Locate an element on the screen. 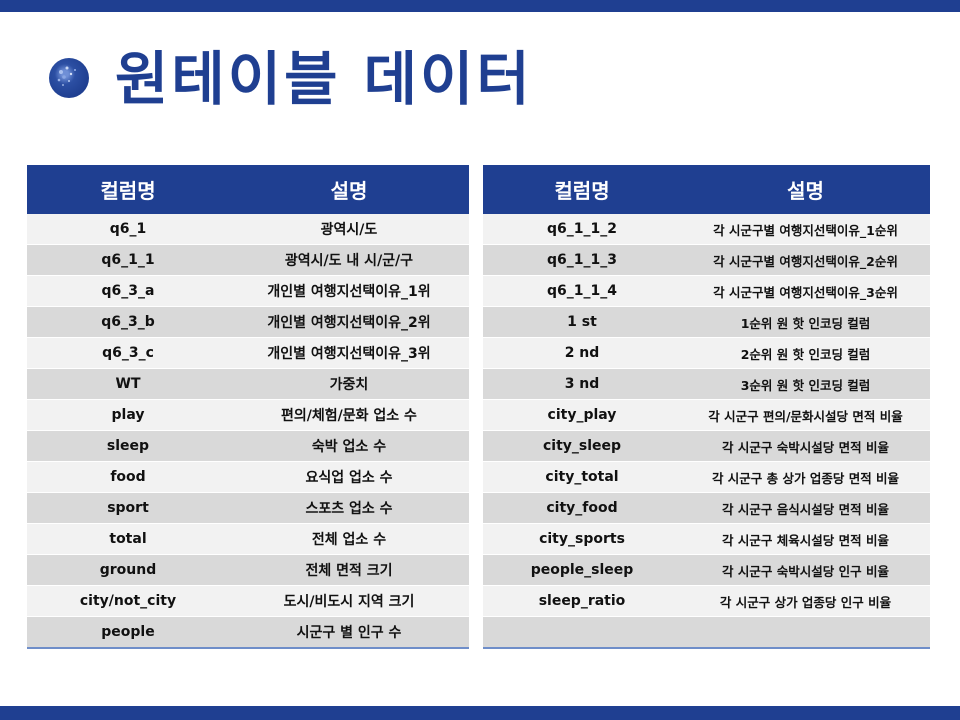 This screenshot has height=720, width=960. table-row: city_total 각 시군구 총 상가 업종당 면적 비율 is located at coordinates (706, 477).